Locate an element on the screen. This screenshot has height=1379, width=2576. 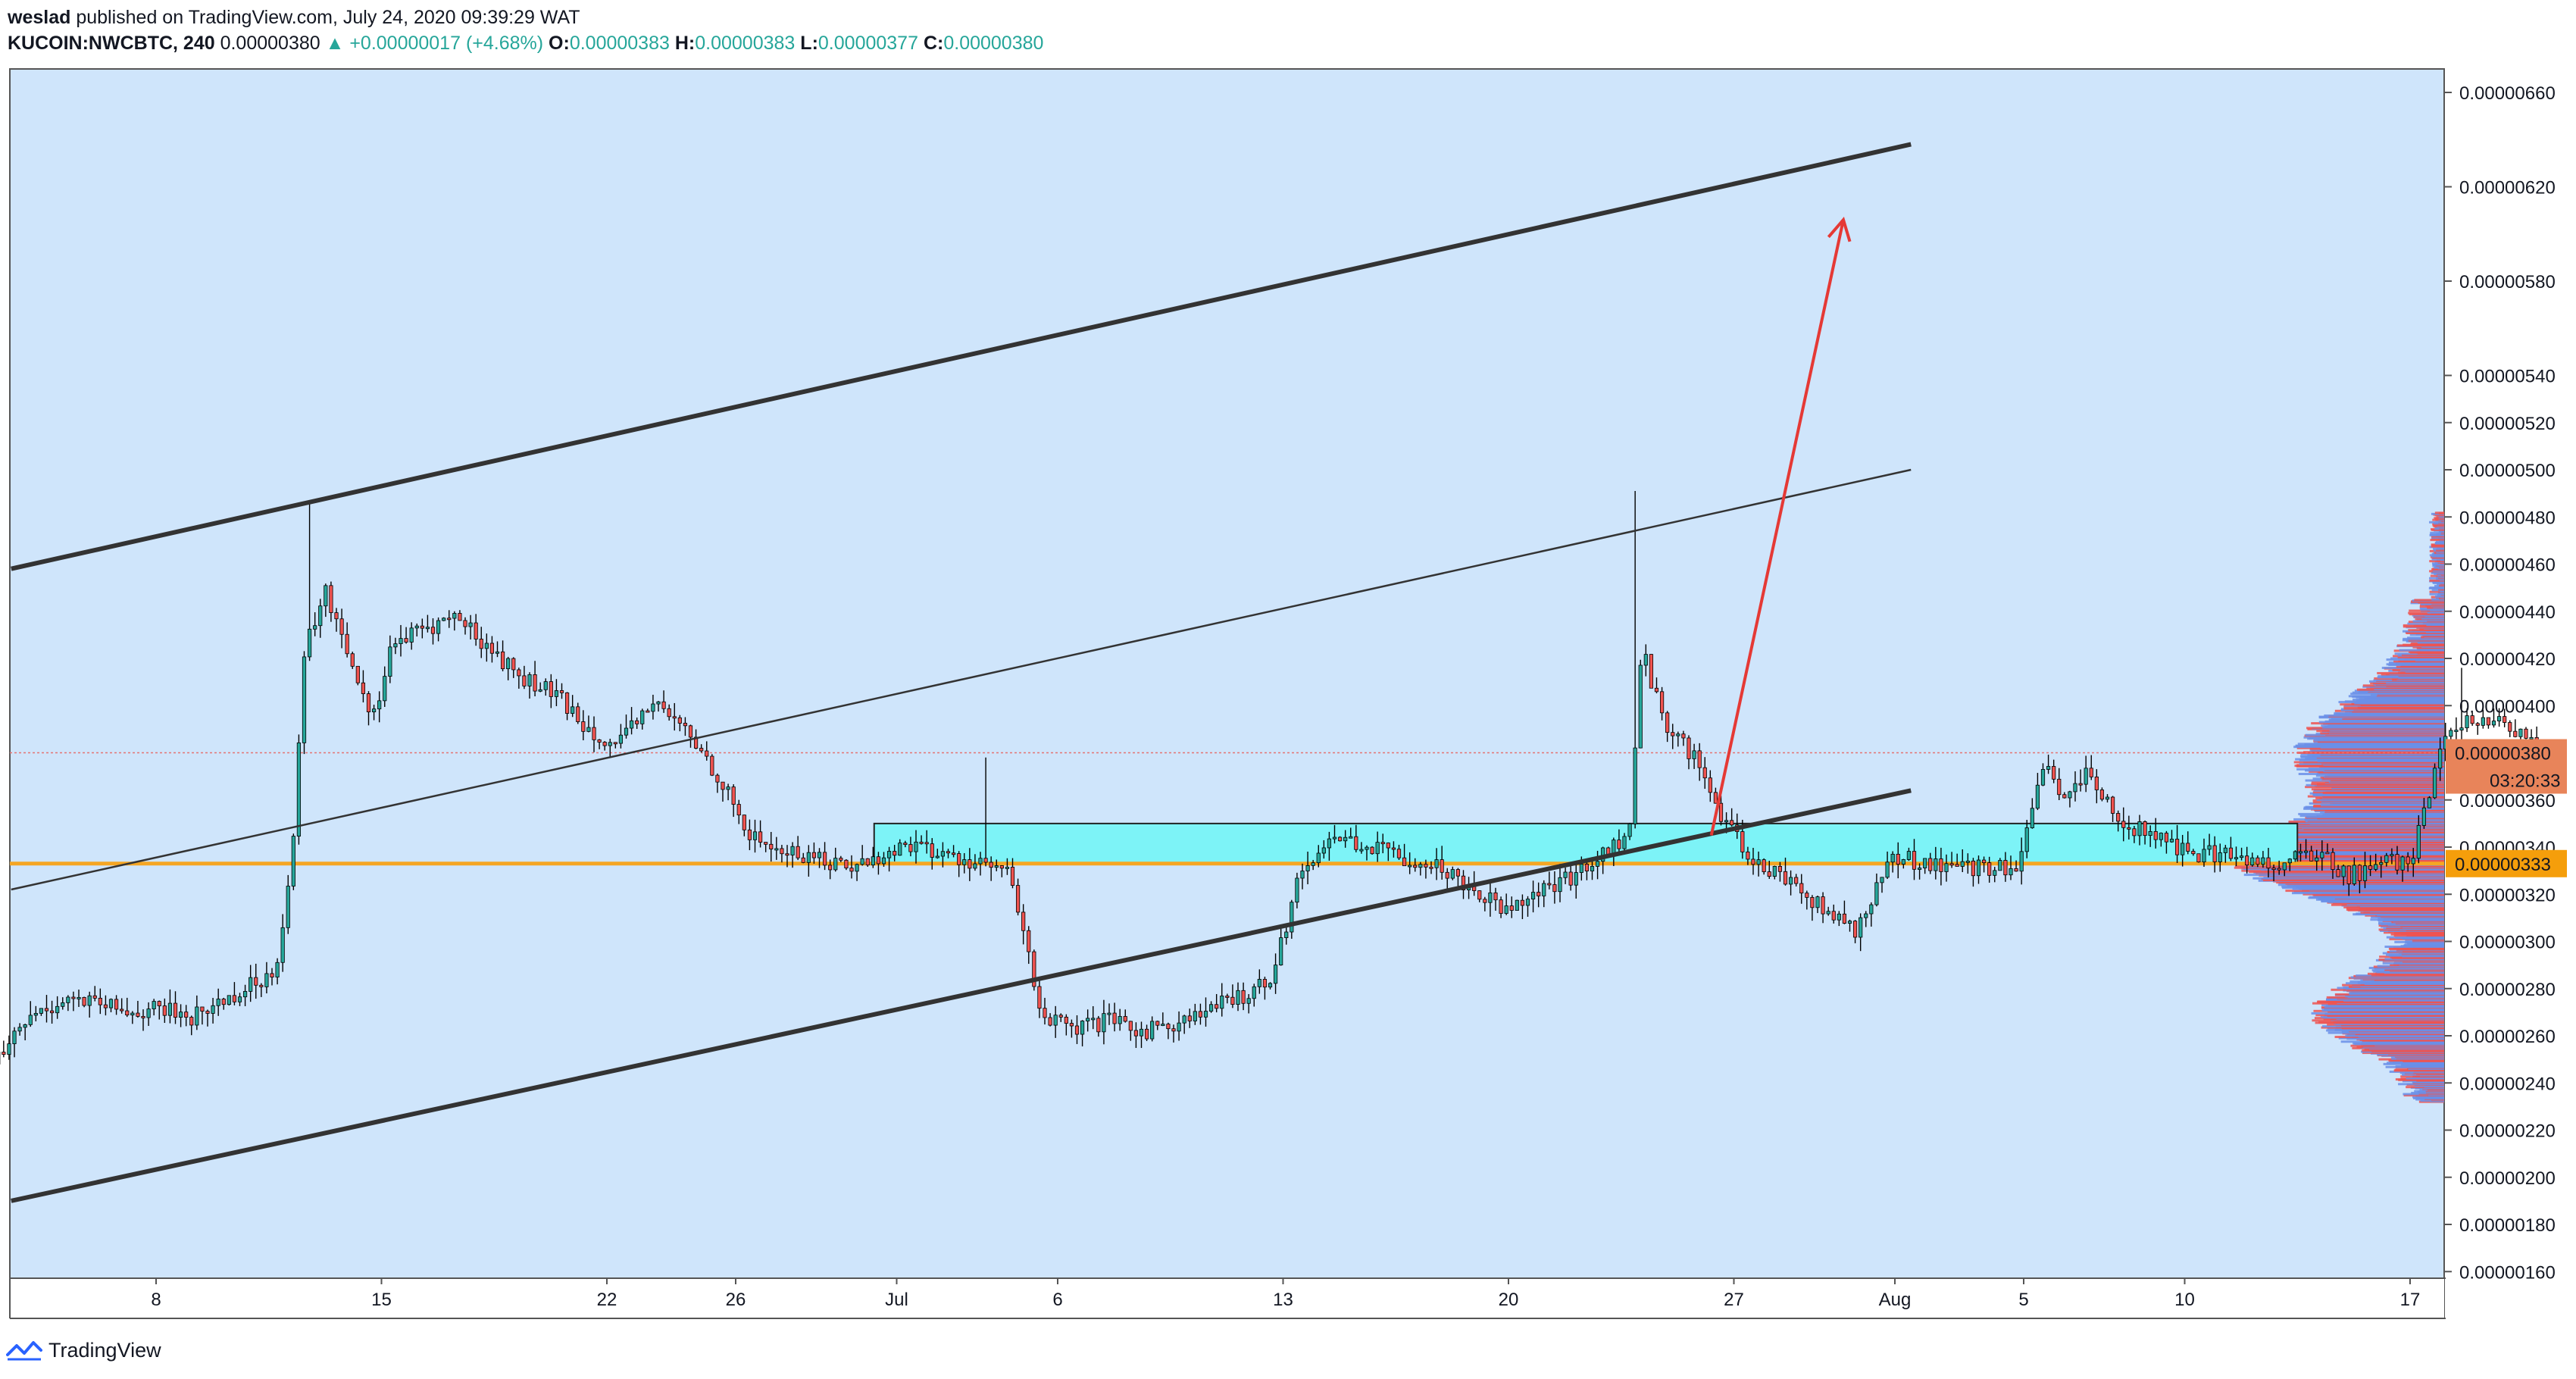
price-tick-label: 0.00000620 is located at coordinates (2508, 188).